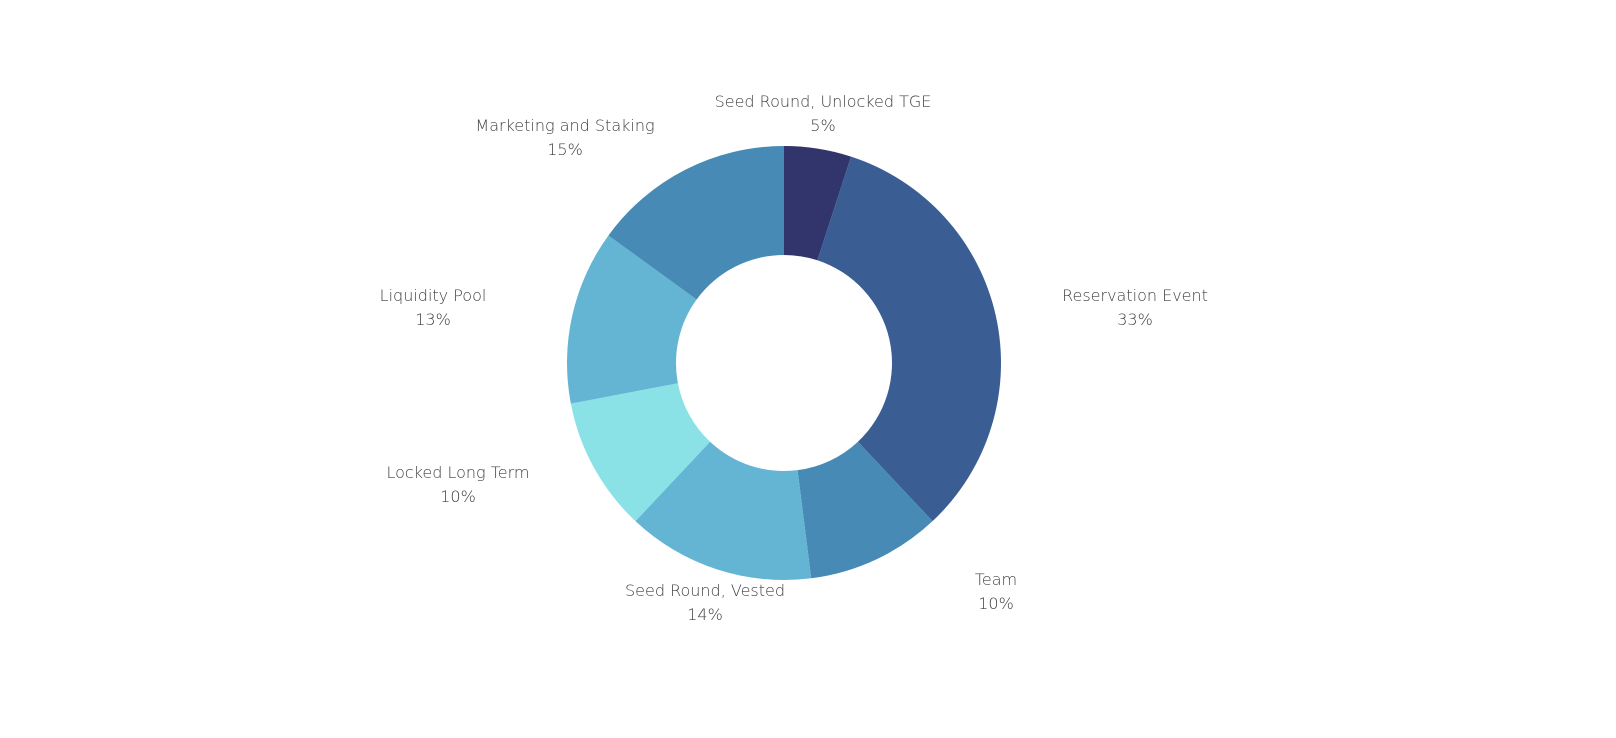 The height and width of the screenshot is (738, 1616). Describe the element at coordinates (1135, 295) in the screenshot. I see `slice-label-name: Reservation Event` at that location.